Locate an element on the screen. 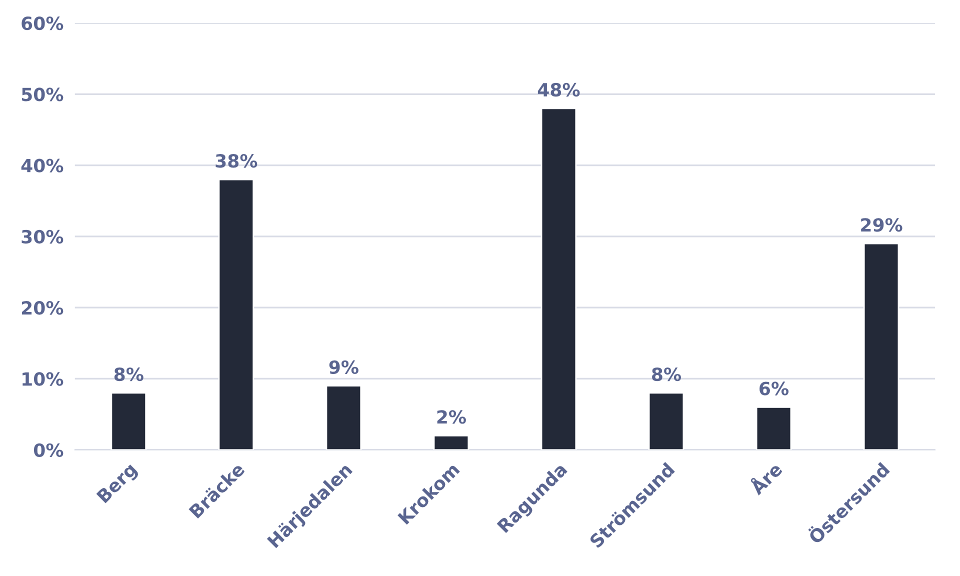  data-label: 2% is located at coordinates (451, 417).